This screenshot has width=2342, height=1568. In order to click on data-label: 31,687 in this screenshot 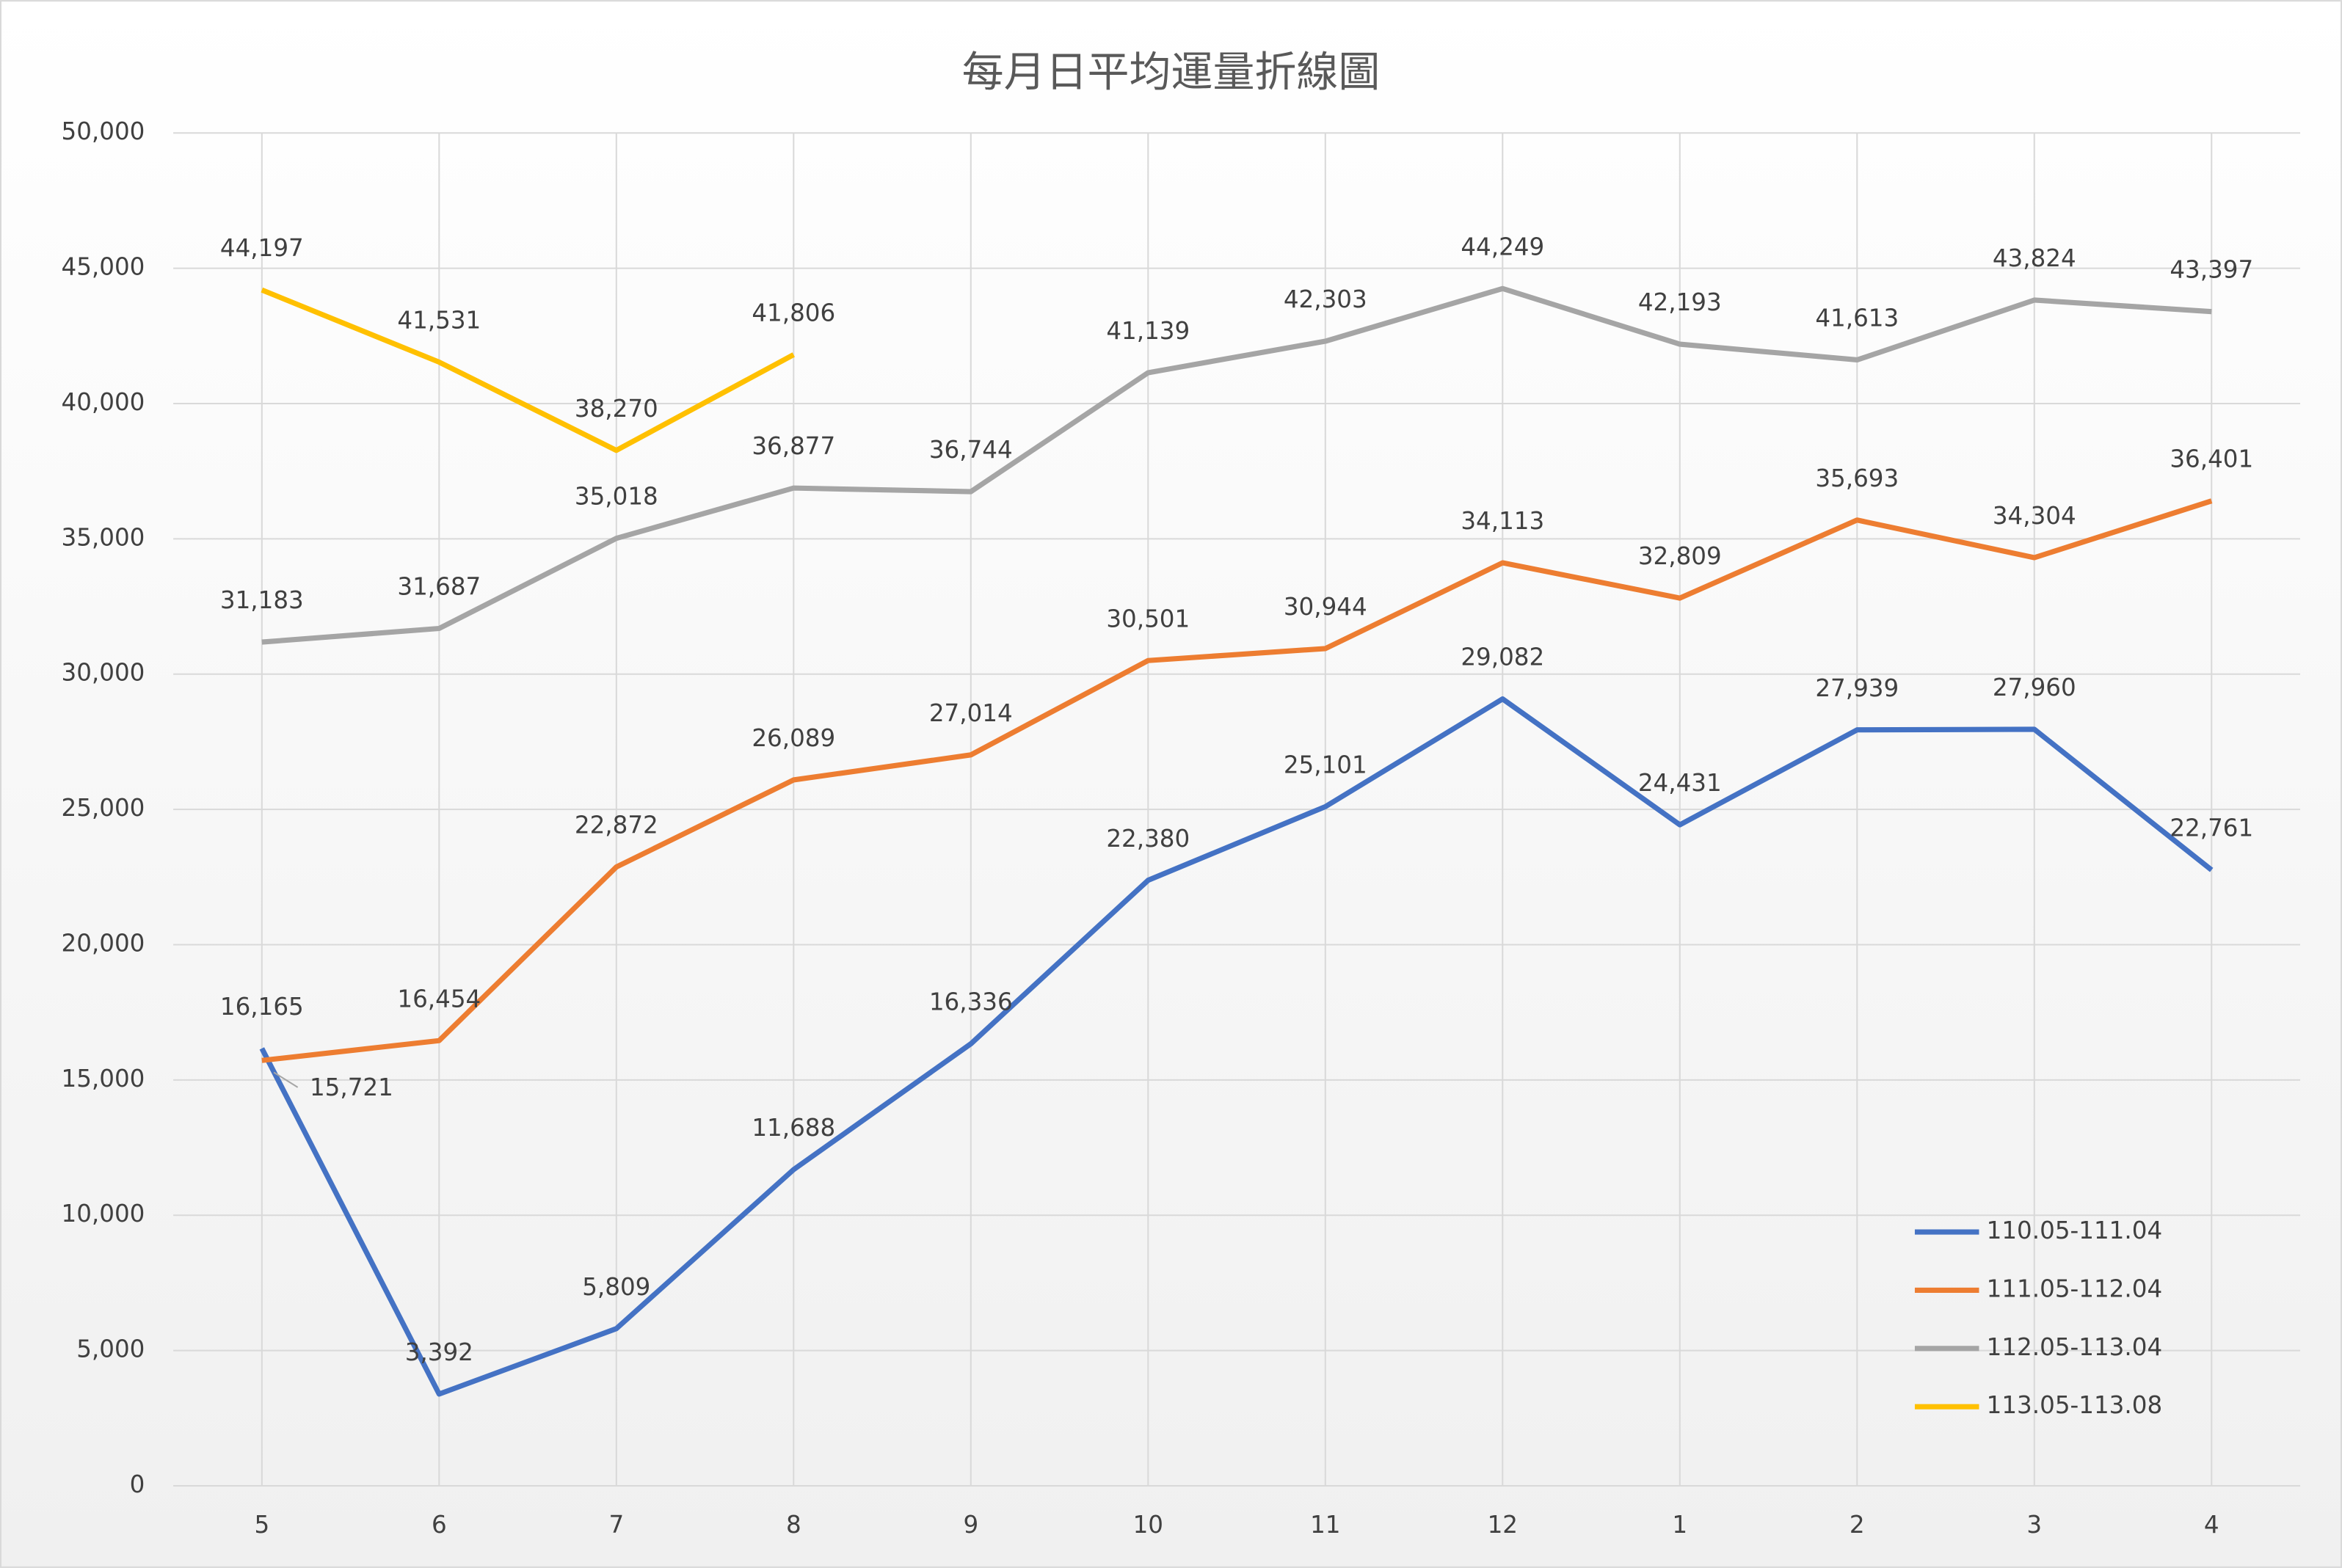, I will do `click(439, 587)`.